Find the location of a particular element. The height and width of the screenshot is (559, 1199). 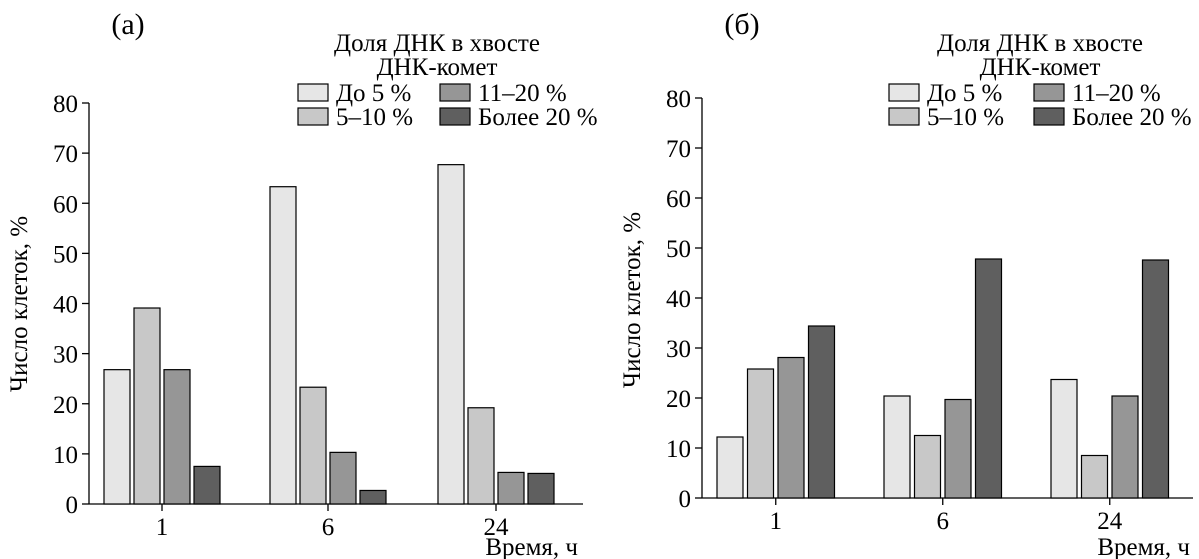

bar-b-6-s3 is located at coordinates (958, 448).